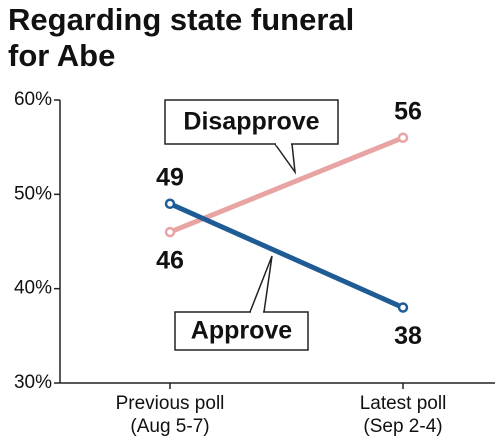 This screenshot has height=447, width=500. I want to click on data-label: 56, so click(408, 111).